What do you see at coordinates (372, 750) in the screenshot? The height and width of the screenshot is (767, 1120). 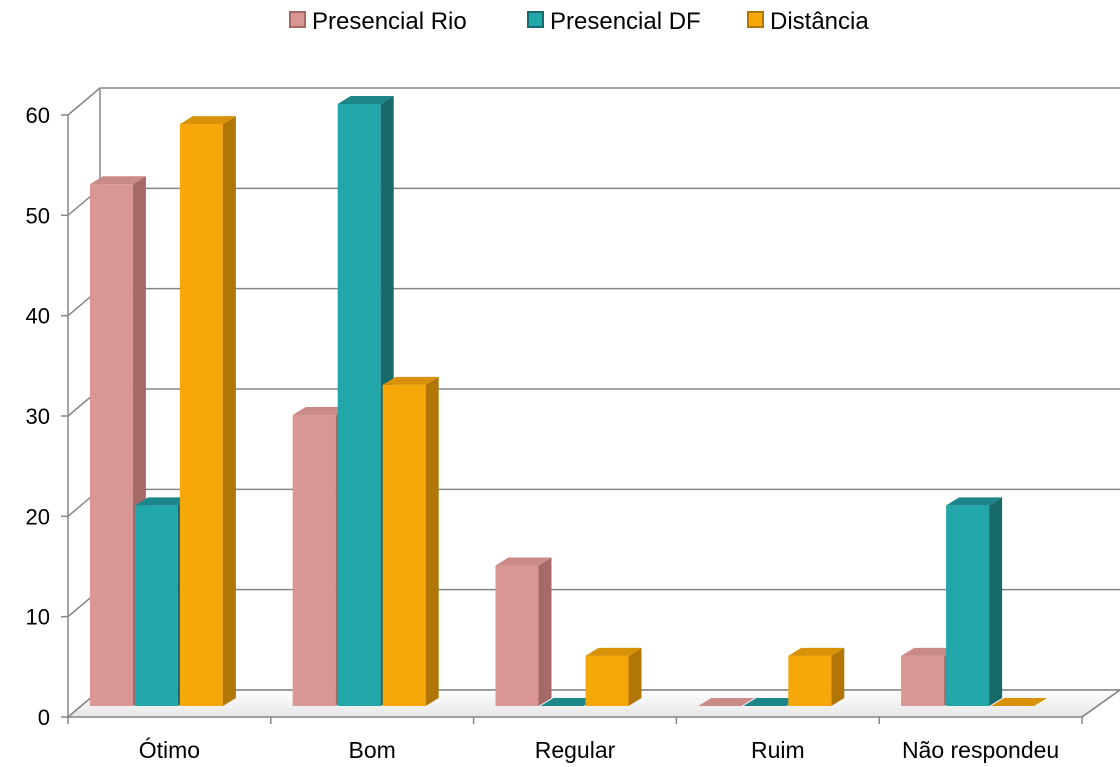 I see `x-category-label: Bom` at bounding box center [372, 750].